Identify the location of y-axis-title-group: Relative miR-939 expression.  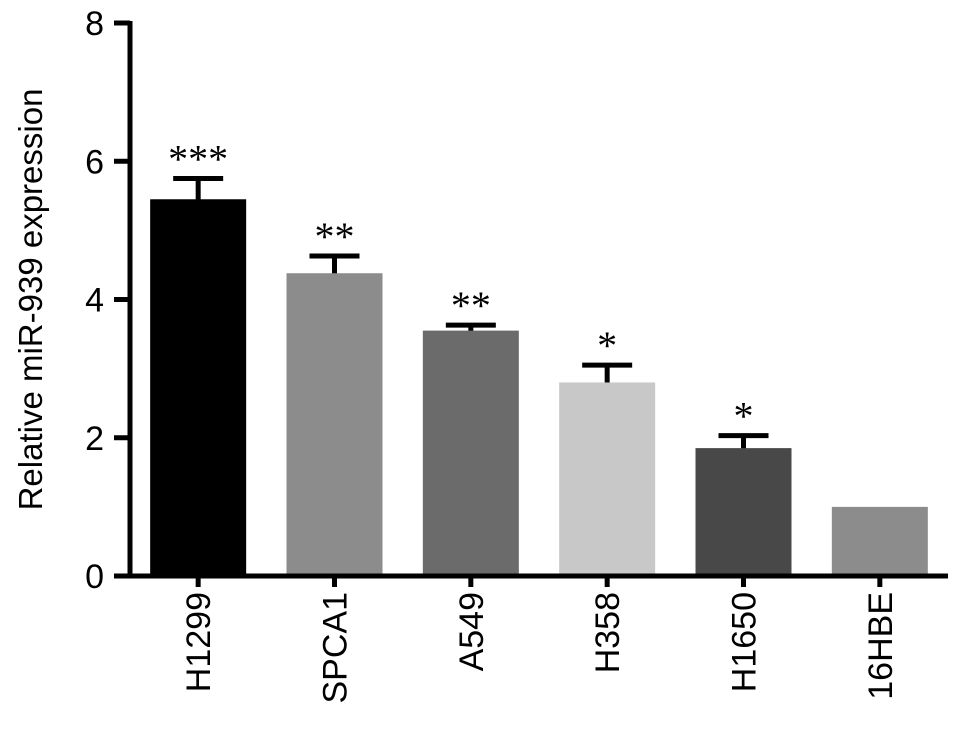
(30, 300).